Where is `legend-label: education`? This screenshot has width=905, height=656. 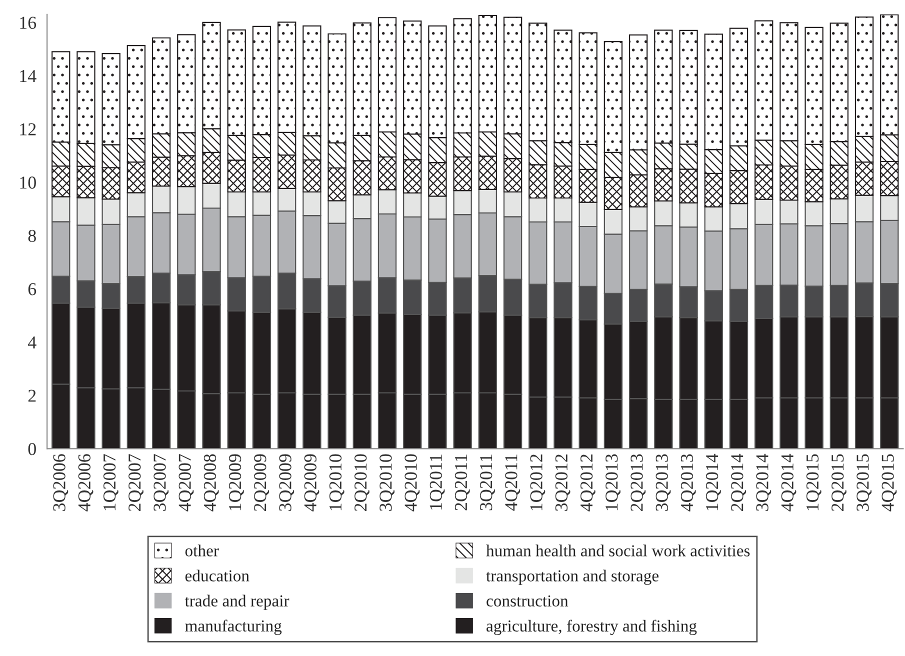 legend-label: education is located at coordinates (217, 576).